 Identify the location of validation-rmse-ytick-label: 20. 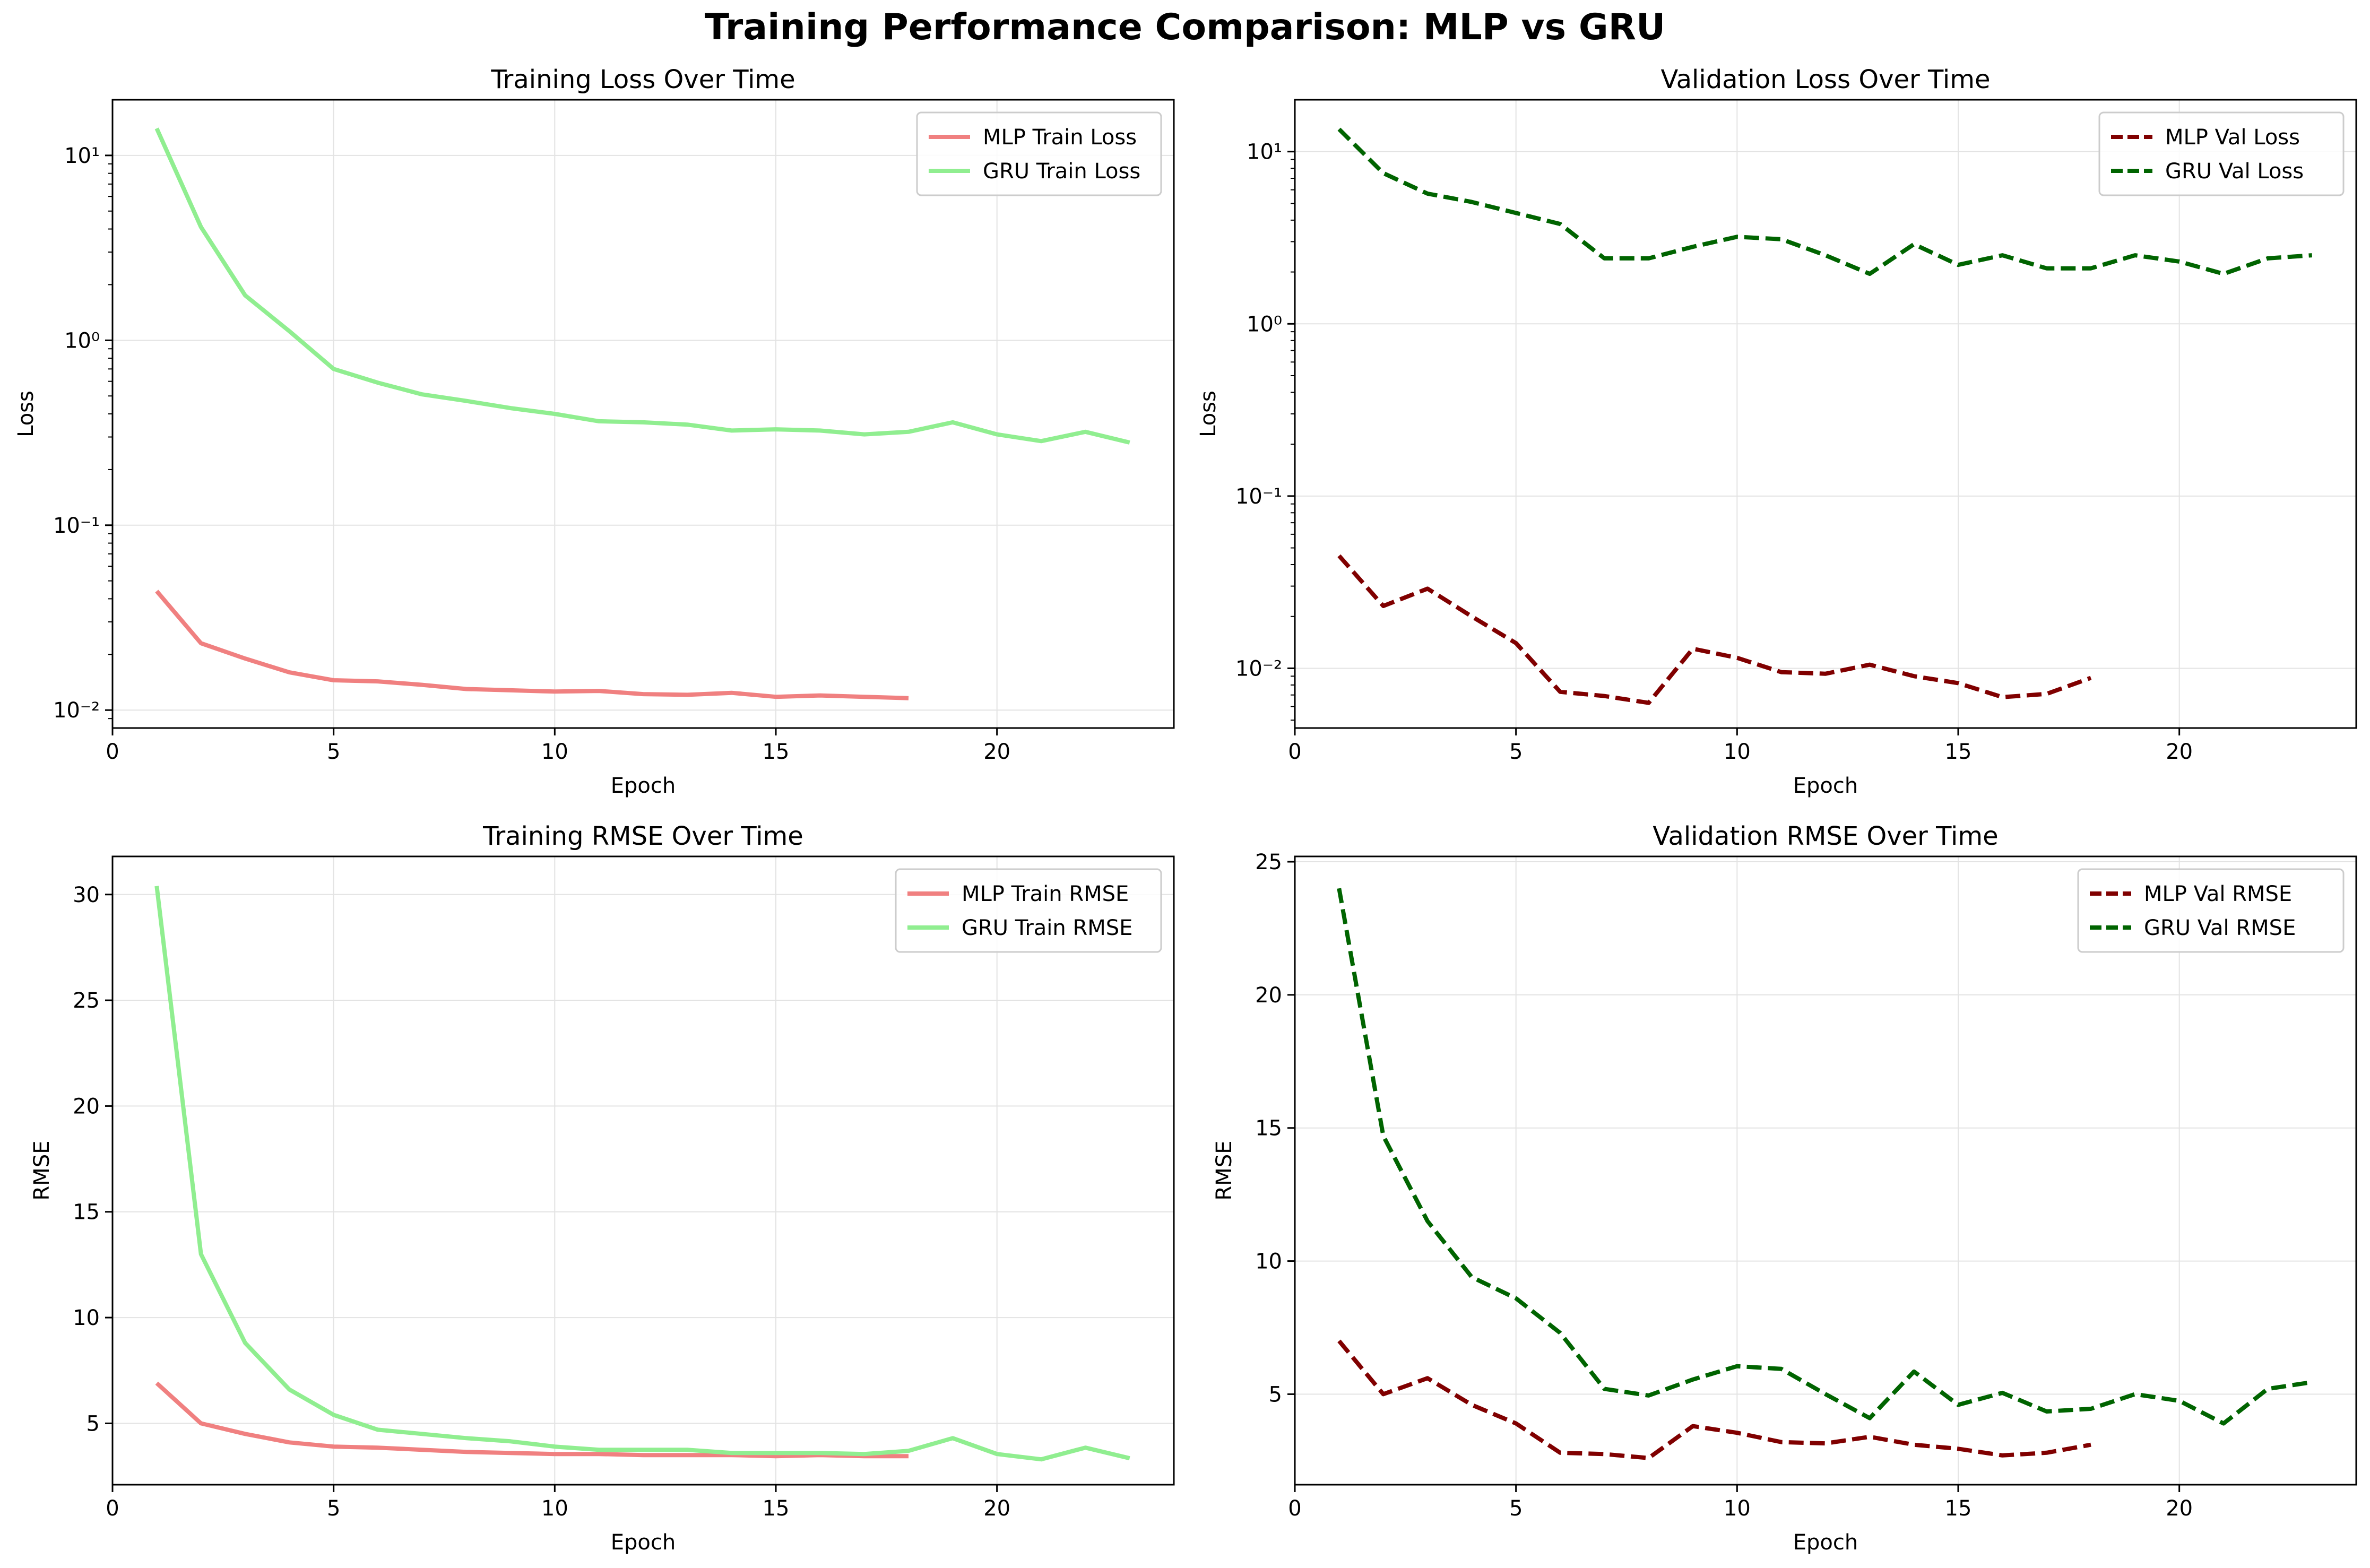
(1268, 995).